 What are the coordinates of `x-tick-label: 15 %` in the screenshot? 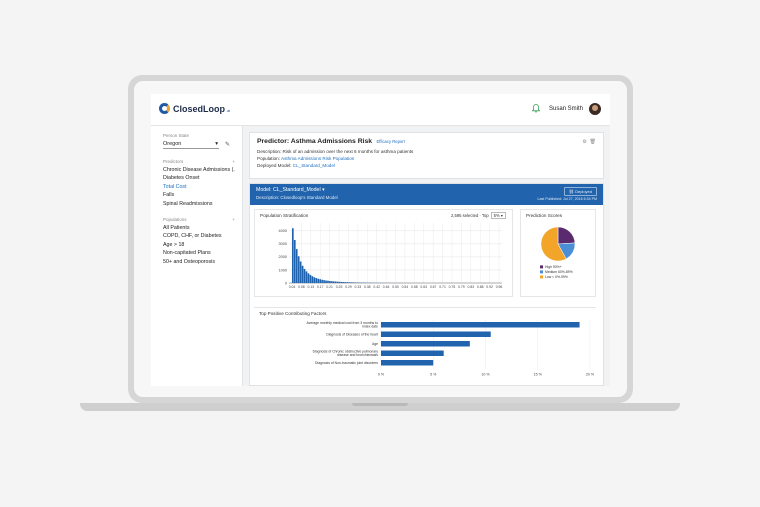 It's located at (538, 375).